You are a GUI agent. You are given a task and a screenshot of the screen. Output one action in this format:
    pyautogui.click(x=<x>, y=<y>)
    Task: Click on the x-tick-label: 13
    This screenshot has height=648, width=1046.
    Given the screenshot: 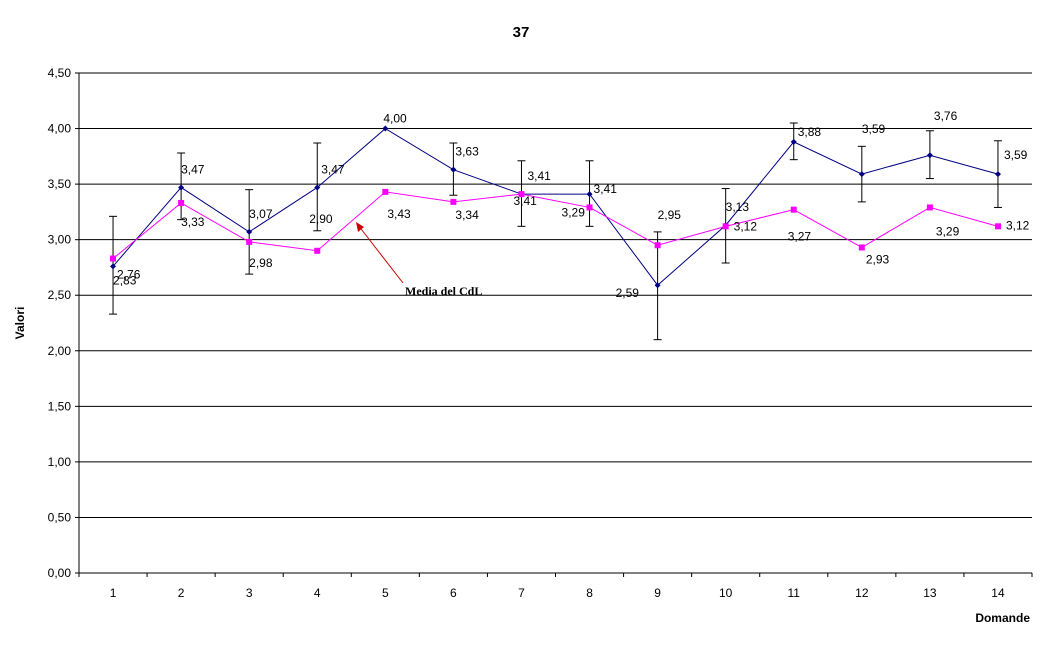 What is the action you would take?
    pyautogui.click(x=930, y=593)
    